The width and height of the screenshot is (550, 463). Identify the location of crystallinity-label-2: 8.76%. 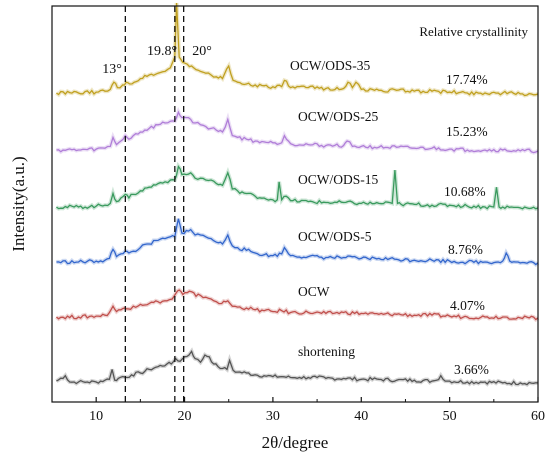
(465, 249).